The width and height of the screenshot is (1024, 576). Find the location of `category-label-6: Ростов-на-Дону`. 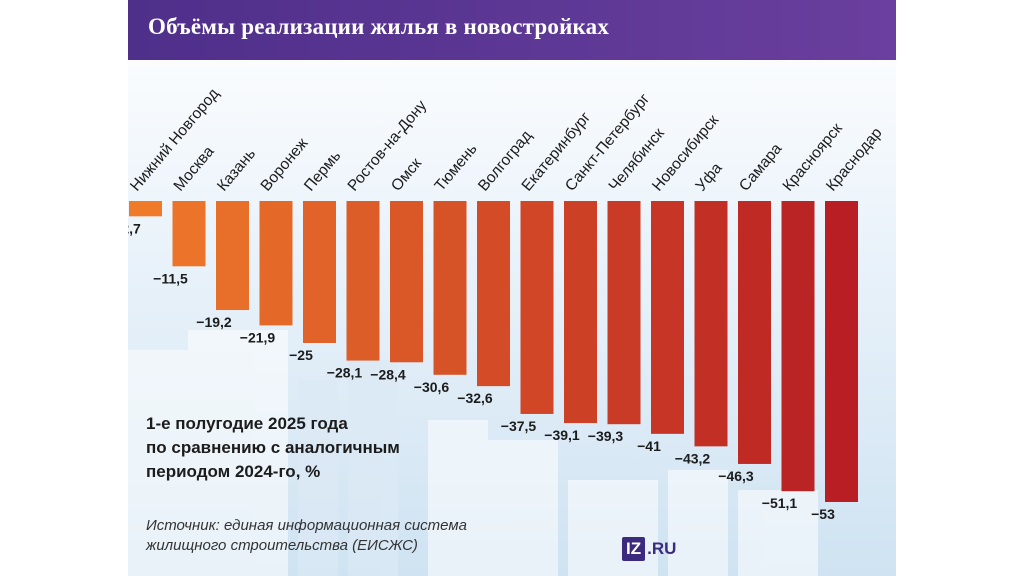

category-label-6: Ростов-на-Дону is located at coordinates (388, 146).